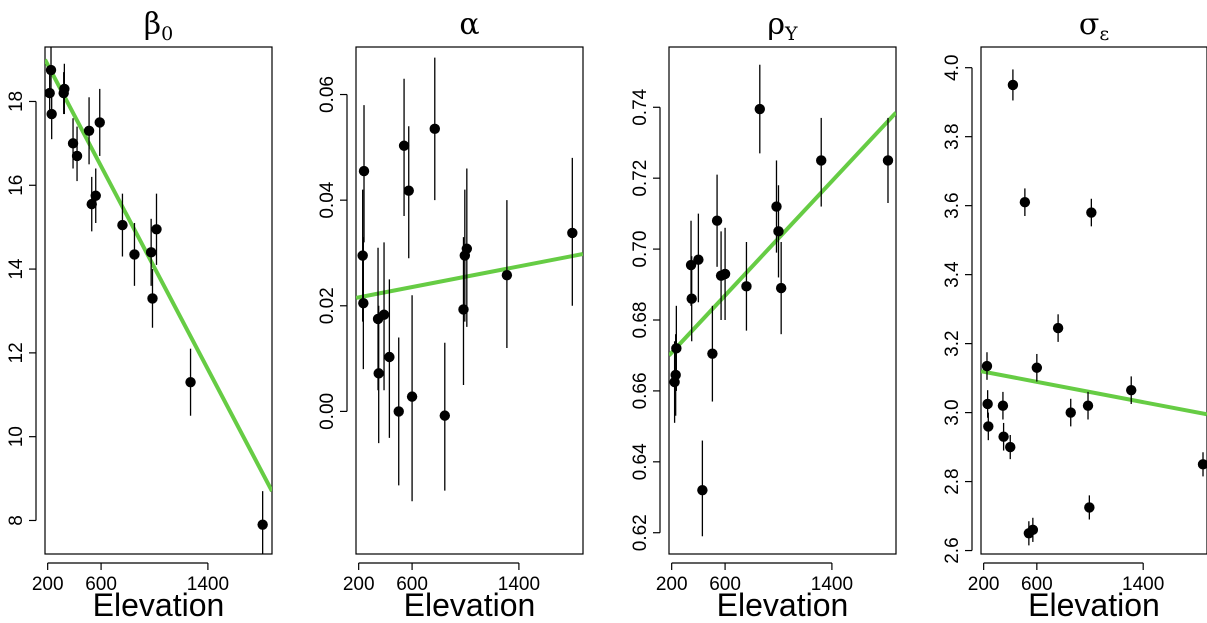 The image size is (1207, 623). Describe the element at coordinates (16, 101) in the screenshot. I see `y-tick-label: 18` at that location.